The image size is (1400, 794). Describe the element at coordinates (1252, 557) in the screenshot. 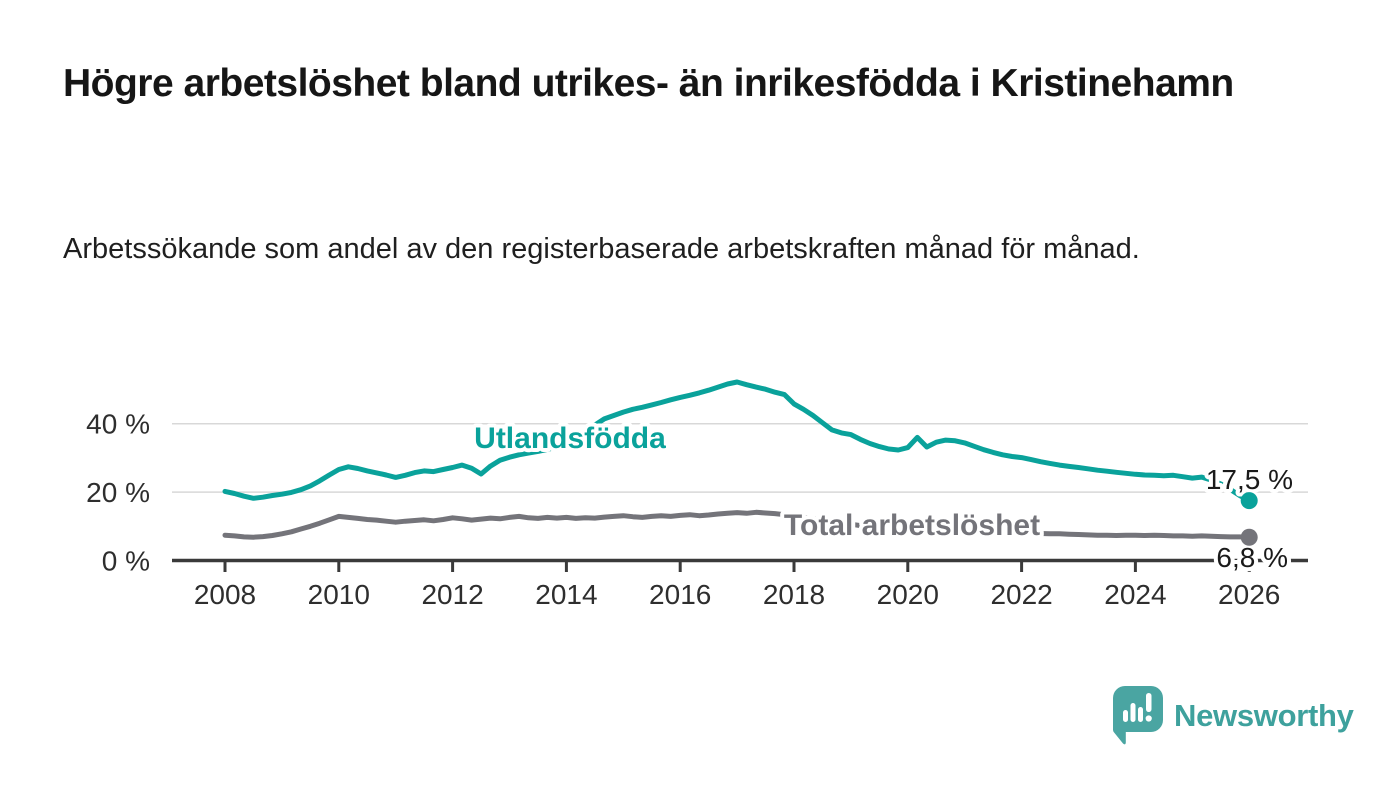

I see `end-value-label: 6,8 %` at that location.